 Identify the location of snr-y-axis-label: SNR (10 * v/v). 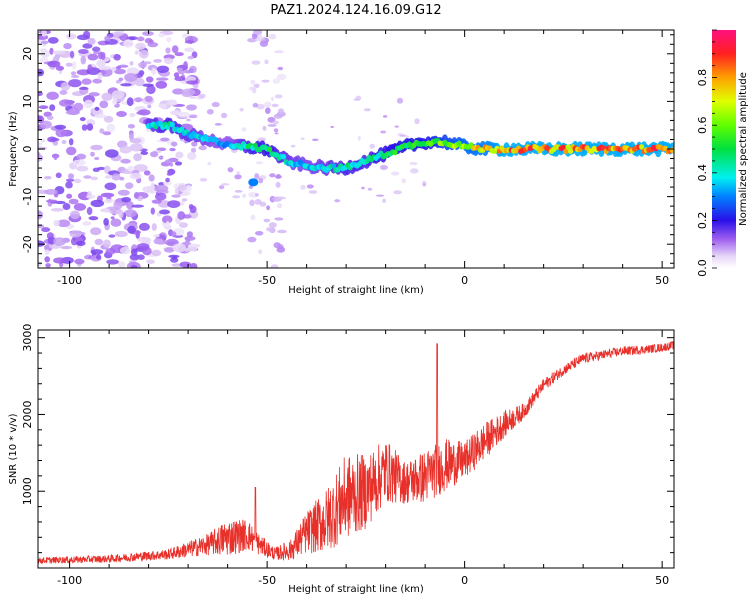
(13, 448).